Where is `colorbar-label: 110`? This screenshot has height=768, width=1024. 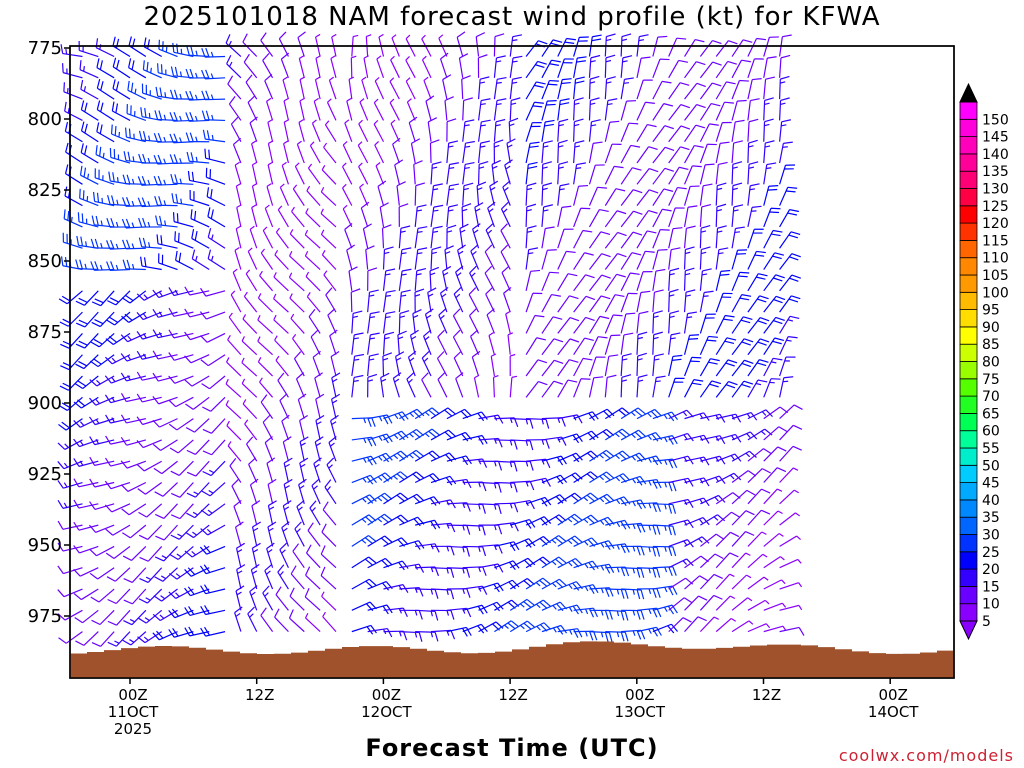
colorbar-label: 110 is located at coordinates (995, 259).